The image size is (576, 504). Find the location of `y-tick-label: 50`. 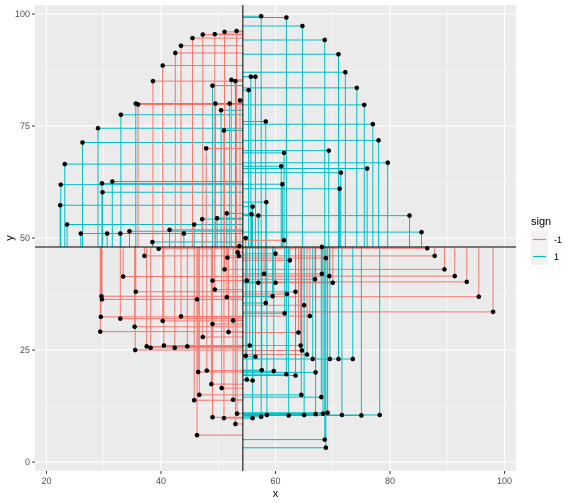

y-tick-label: 50 is located at coordinates (25, 238).